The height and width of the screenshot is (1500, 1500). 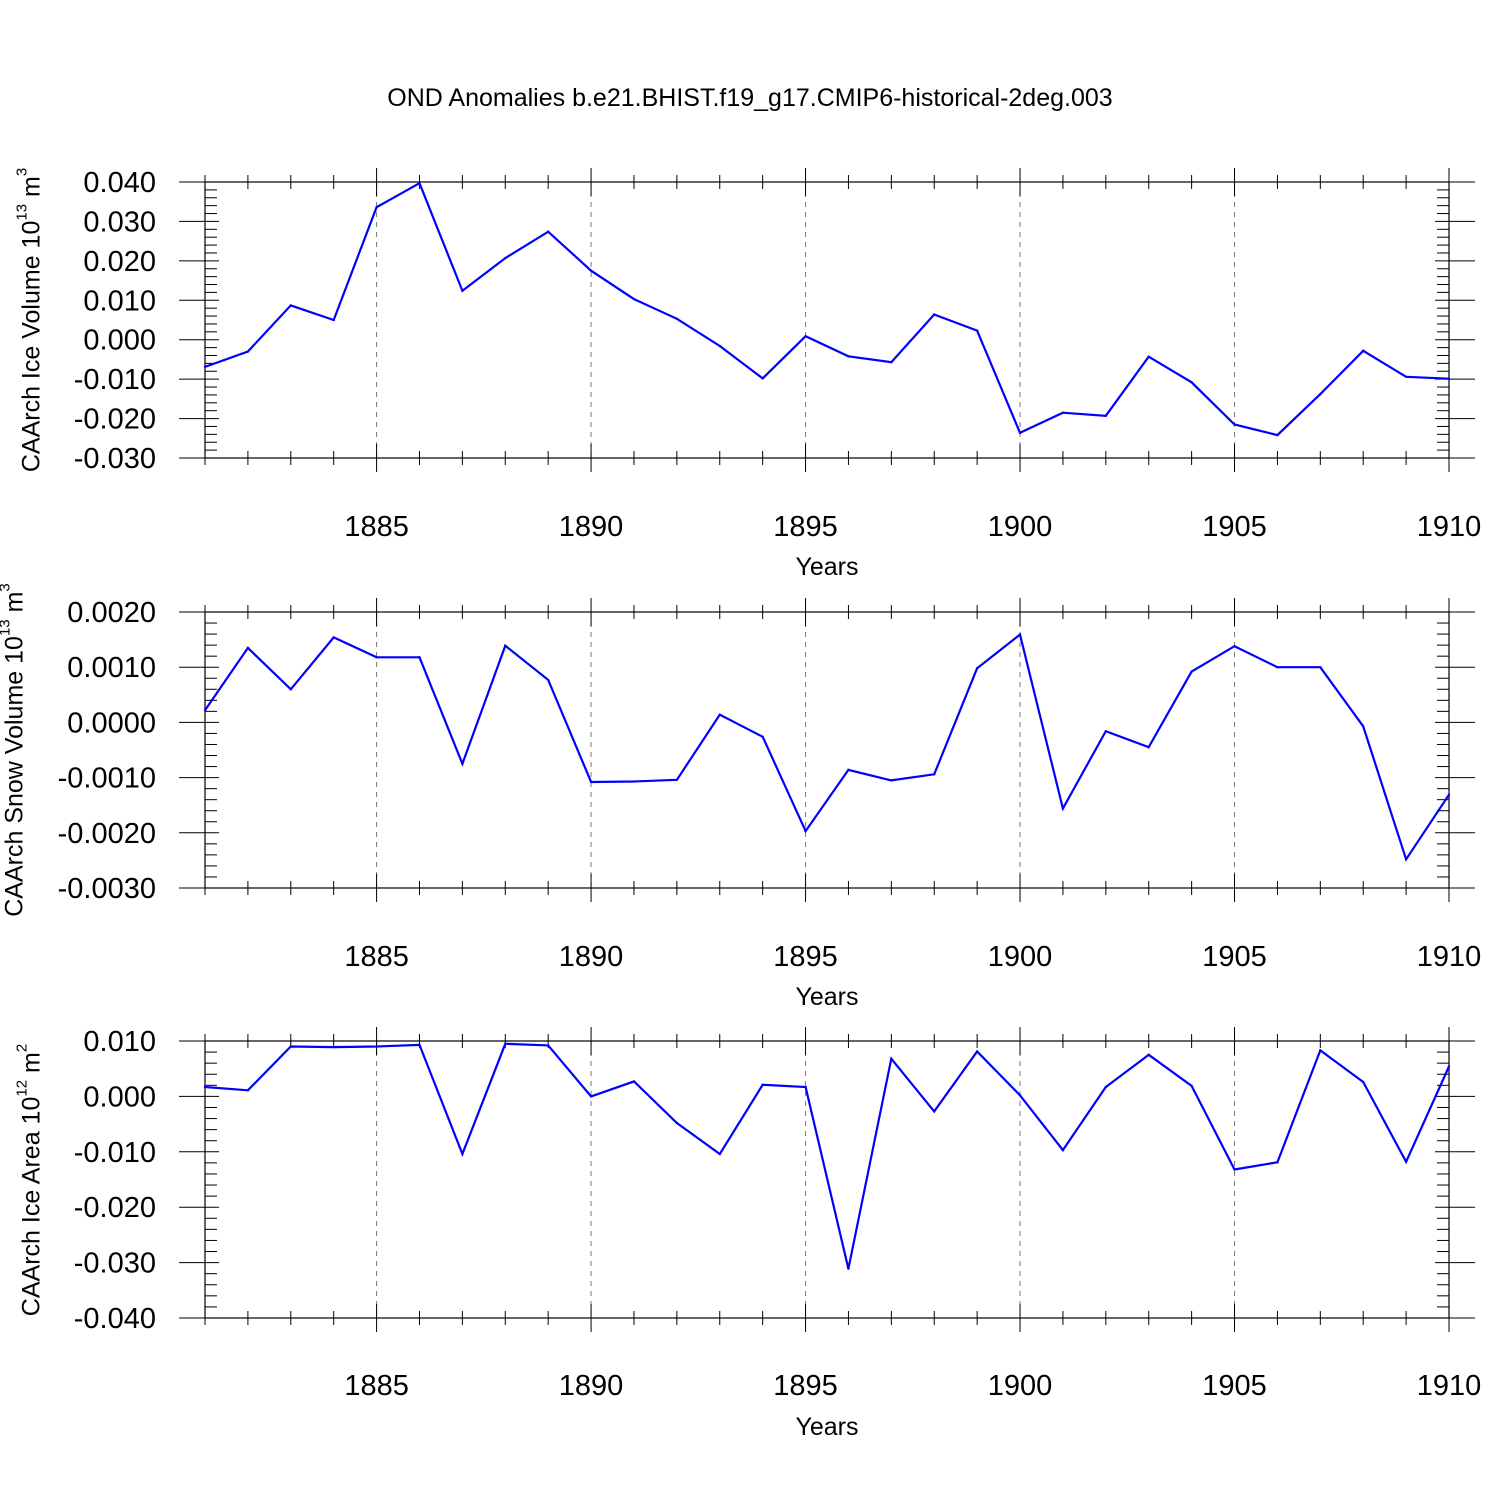 I want to click on y-tick-label: -0.020, so click(x=115, y=1208).